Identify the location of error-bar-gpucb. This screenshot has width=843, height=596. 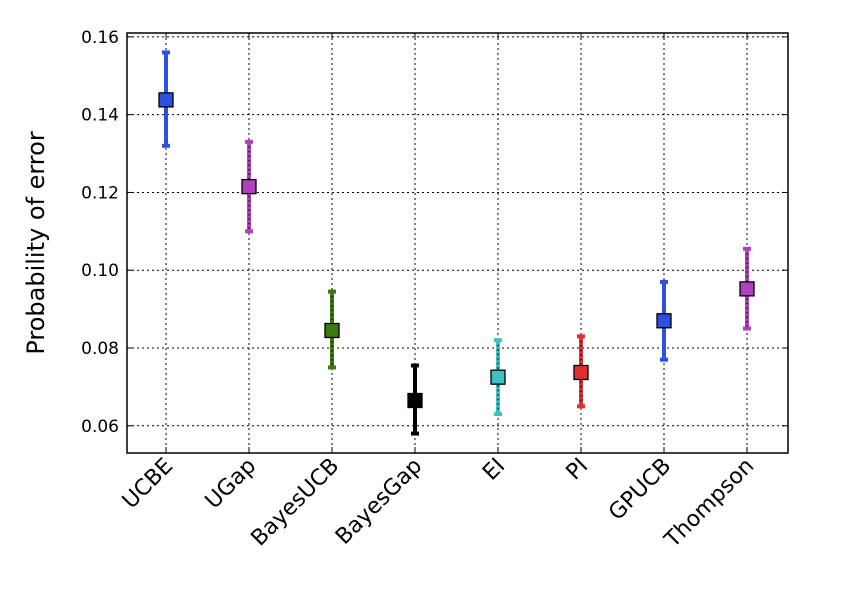
(664, 320).